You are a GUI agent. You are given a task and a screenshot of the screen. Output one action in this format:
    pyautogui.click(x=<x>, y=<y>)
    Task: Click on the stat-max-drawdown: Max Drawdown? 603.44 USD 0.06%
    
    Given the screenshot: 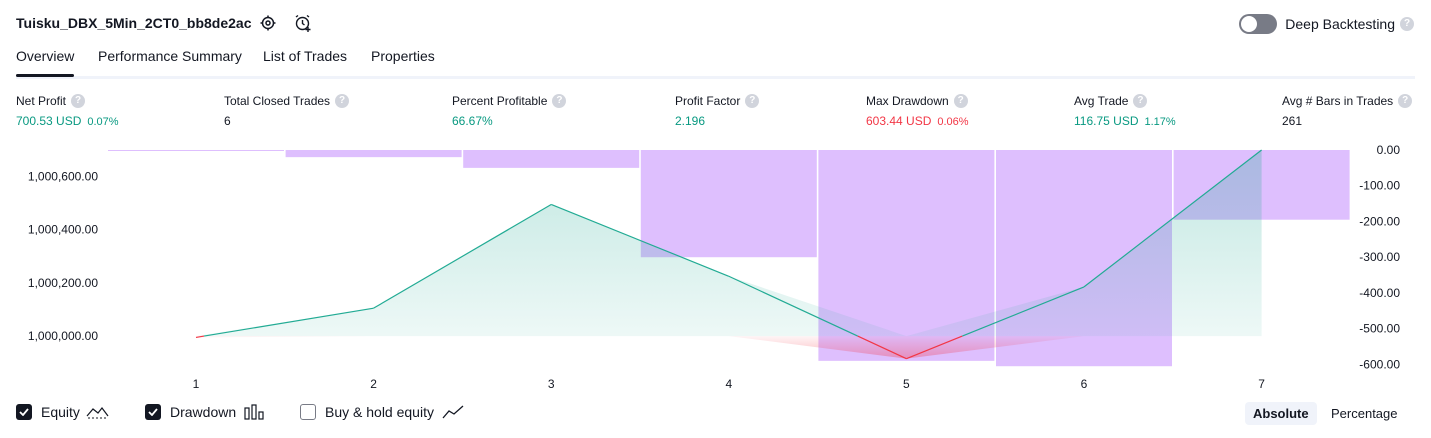 What is the action you would take?
    pyautogui.click(x=917, y=111)
    